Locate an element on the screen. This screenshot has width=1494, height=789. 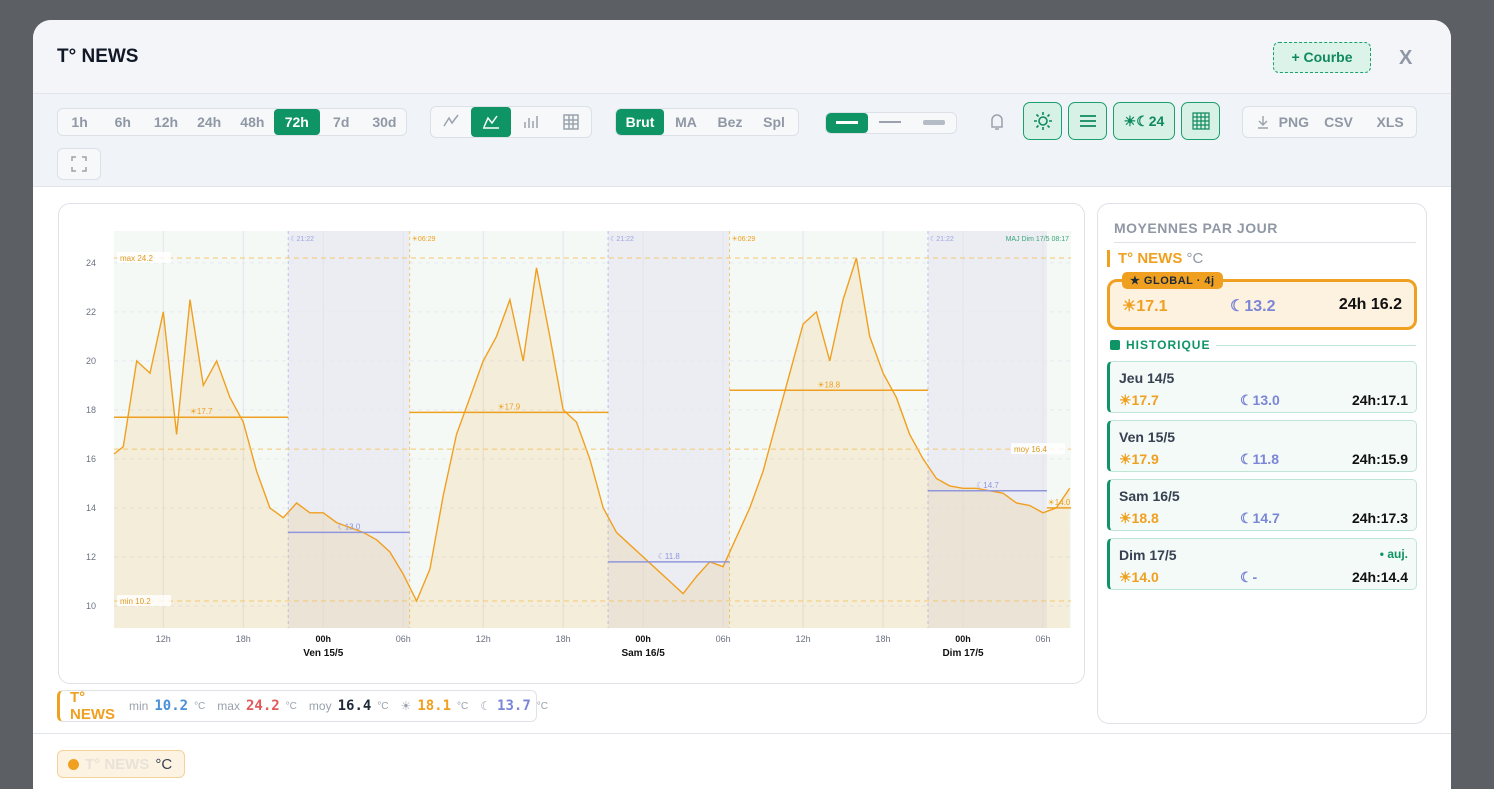
close-button: X is located at coordinates (1406, 58).